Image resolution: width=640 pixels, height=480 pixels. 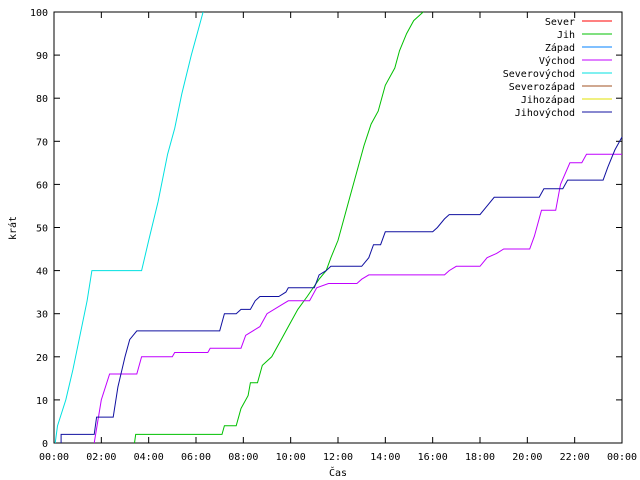 I want to click on y-tick-label: 90, so click(x=42, y=56).